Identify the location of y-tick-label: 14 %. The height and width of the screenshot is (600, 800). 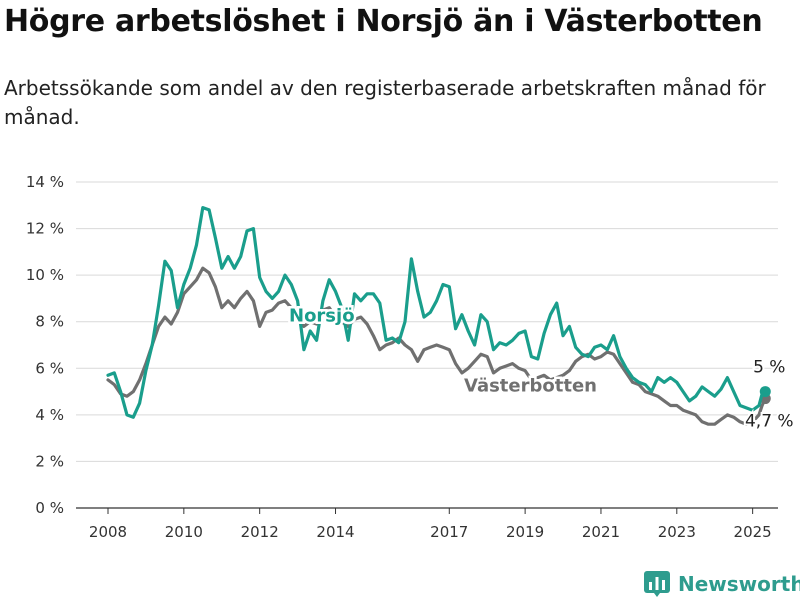
(45, 182).